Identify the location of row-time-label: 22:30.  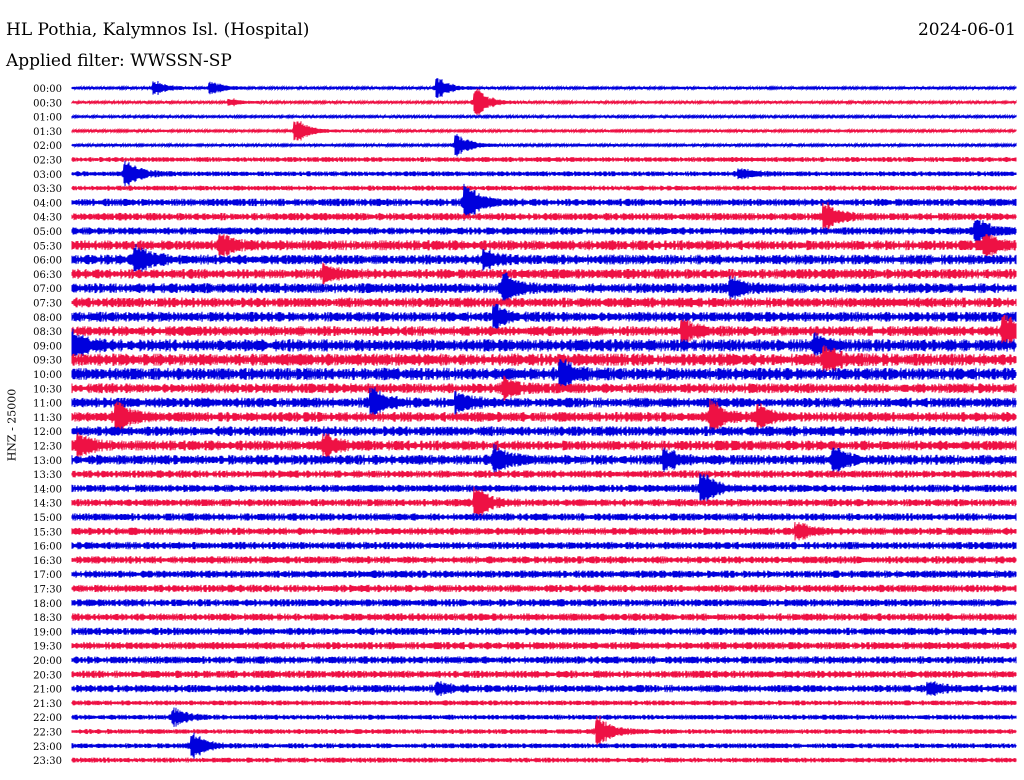
(47, 733).